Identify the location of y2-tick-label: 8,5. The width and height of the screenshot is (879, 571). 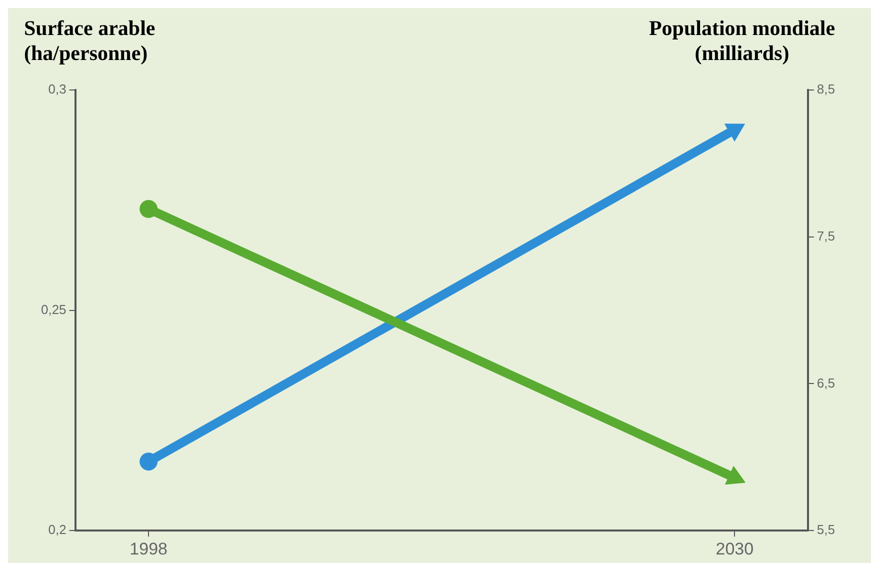
(826, 89).